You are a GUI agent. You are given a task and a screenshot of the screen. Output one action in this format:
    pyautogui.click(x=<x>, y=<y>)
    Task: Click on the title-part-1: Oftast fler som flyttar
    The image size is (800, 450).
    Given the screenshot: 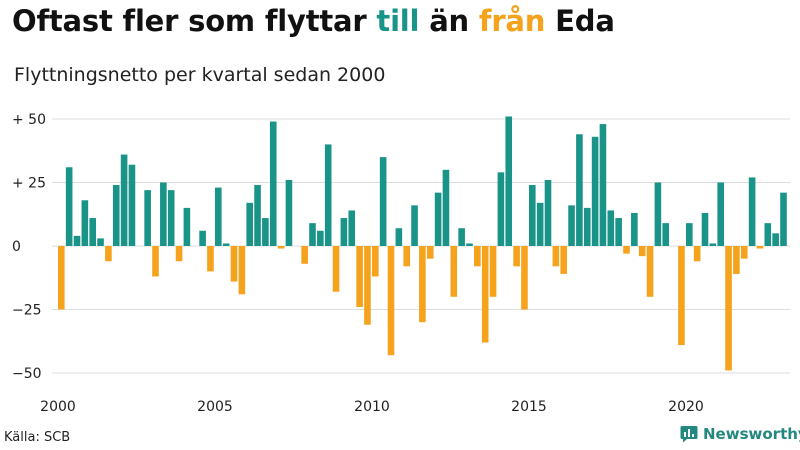 What is the action you would take?
    pyautogui.click(x=194, y=21)
    